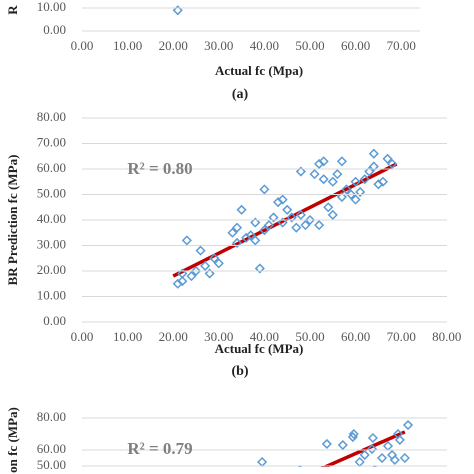 The width and height of the screenshot is (474, 474). What do you see at coordinates (363, 448) in the screenshot?
I see `trendline` at bounding box center [363, 448].